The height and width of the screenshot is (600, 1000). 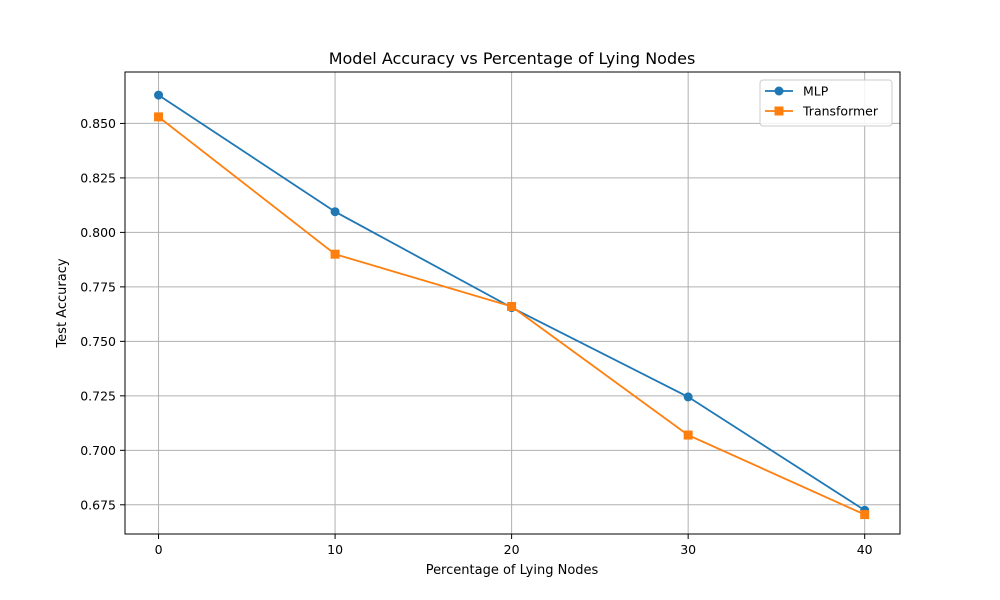 I want to click on x-tick-label: 20, so click(x=512, y=549).